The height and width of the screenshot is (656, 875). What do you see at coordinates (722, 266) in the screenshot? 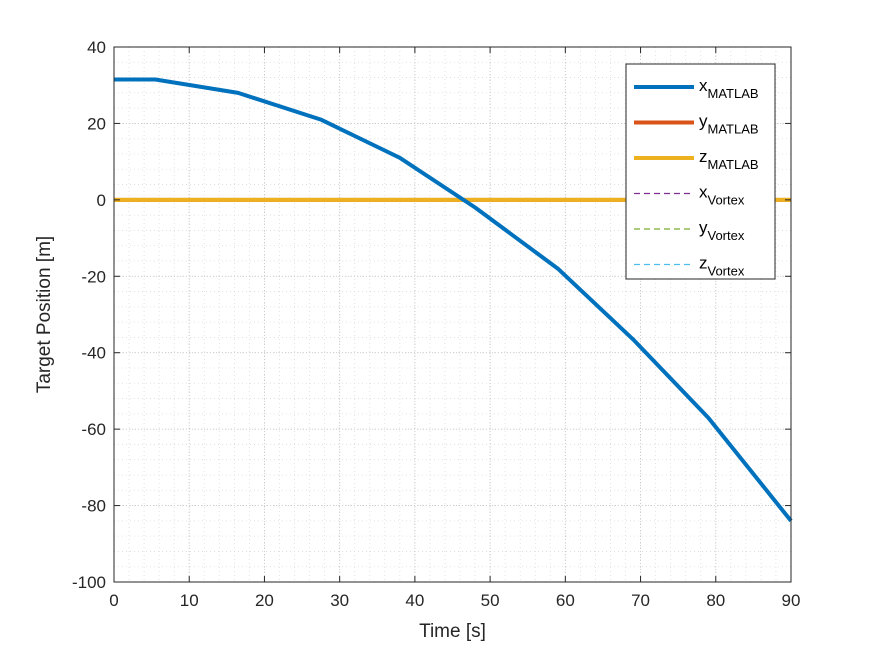
I see `legend-label-z-vortex: zVortex` at bounding box center [722, 266].